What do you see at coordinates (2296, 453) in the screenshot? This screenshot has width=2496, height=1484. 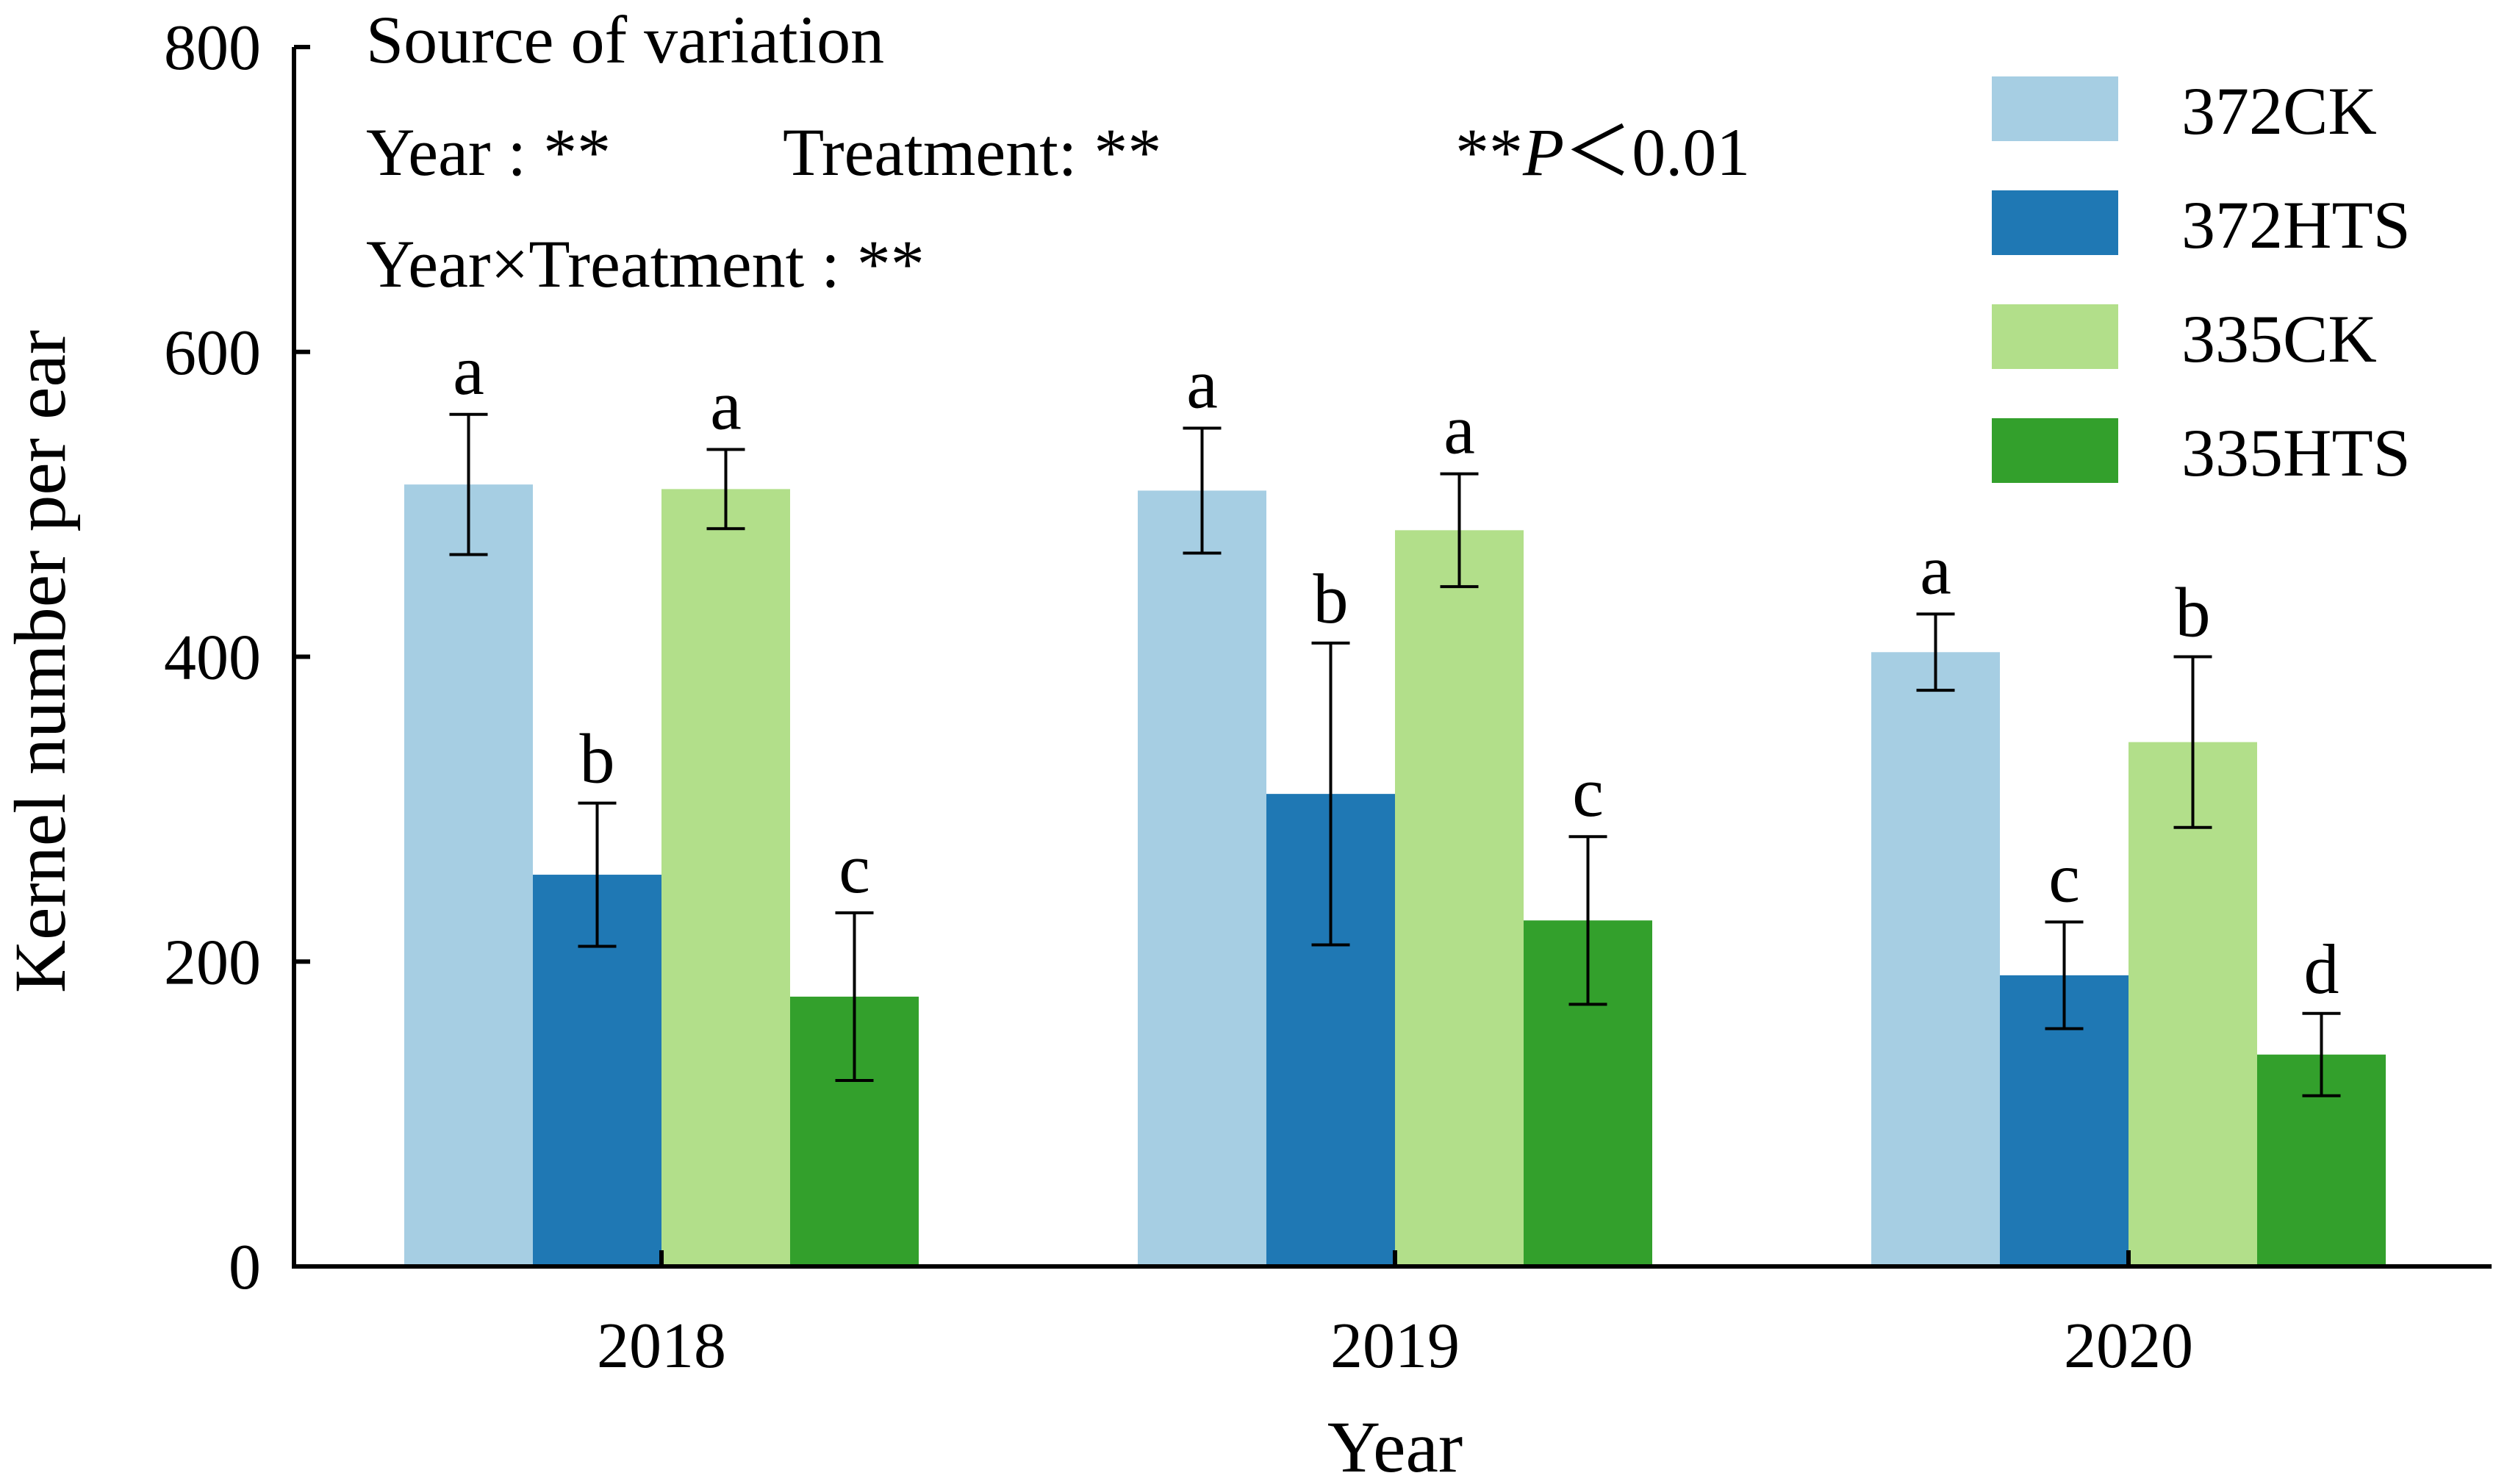 I see `legend-label-335HTS: 335HTS` at bounding box center [2296, 453].